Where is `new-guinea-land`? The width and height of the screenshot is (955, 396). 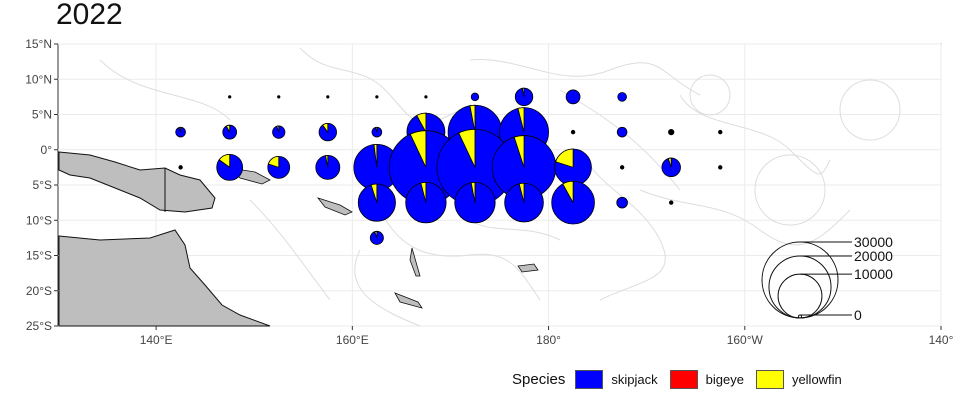
new-guinea-land is located at coordinates (137, 182).